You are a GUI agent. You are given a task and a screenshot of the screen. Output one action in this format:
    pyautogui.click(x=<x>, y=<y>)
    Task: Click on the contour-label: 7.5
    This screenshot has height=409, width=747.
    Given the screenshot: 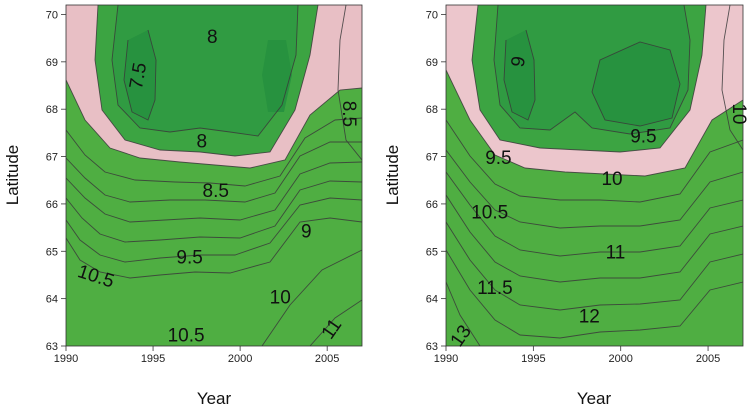 What is the action you would take?
    pyautogui.click(x=138, y=76)
    